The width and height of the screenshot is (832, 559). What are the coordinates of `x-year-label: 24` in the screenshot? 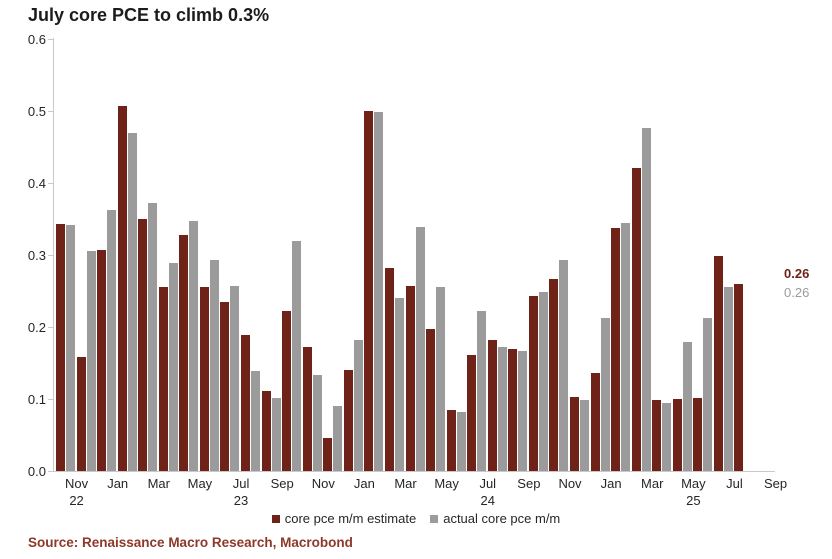 It's located at (487, 500).